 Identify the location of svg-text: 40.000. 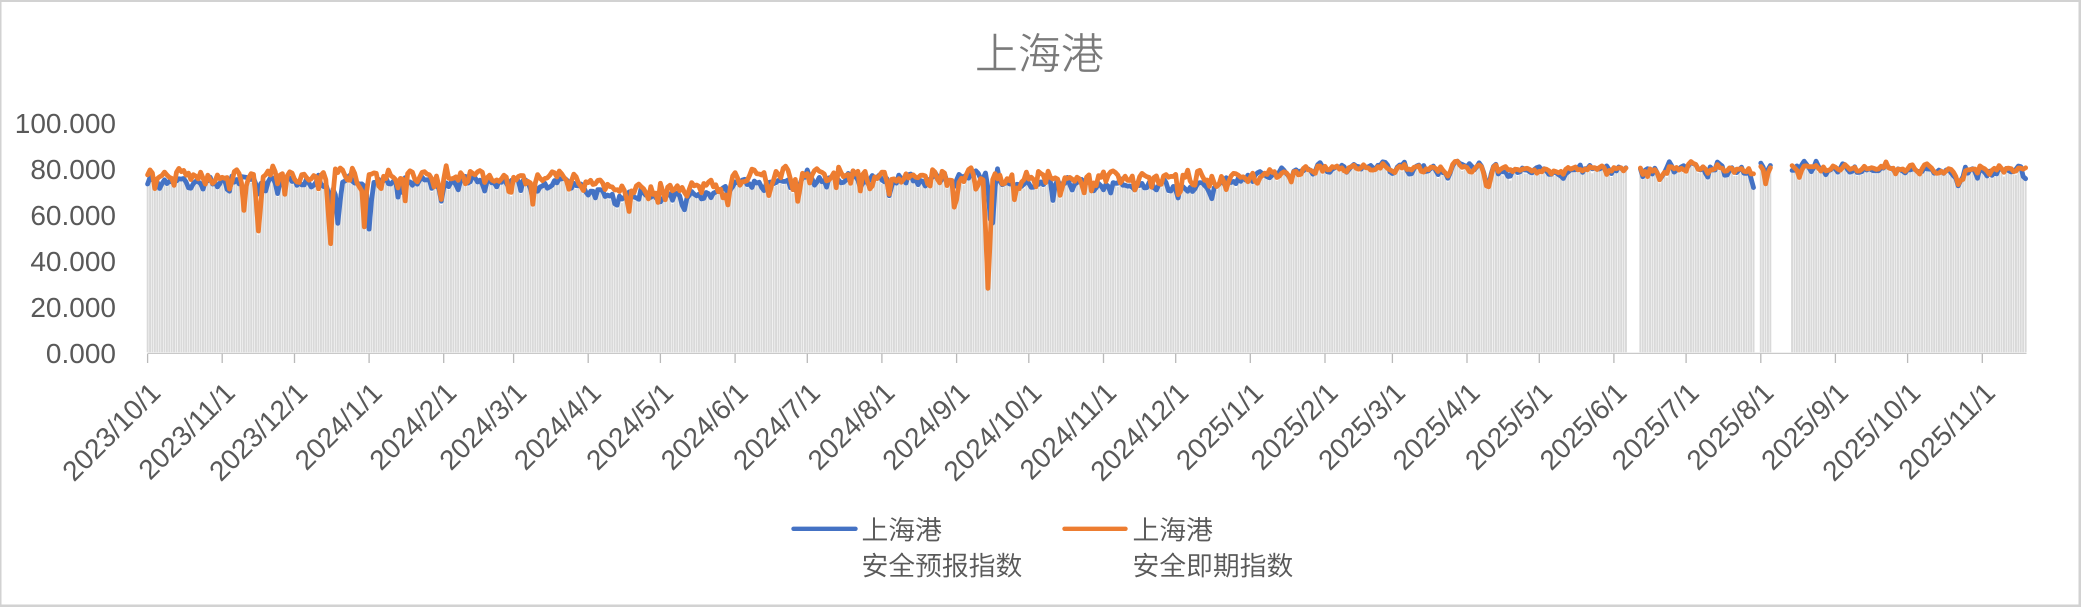
(73, 261).